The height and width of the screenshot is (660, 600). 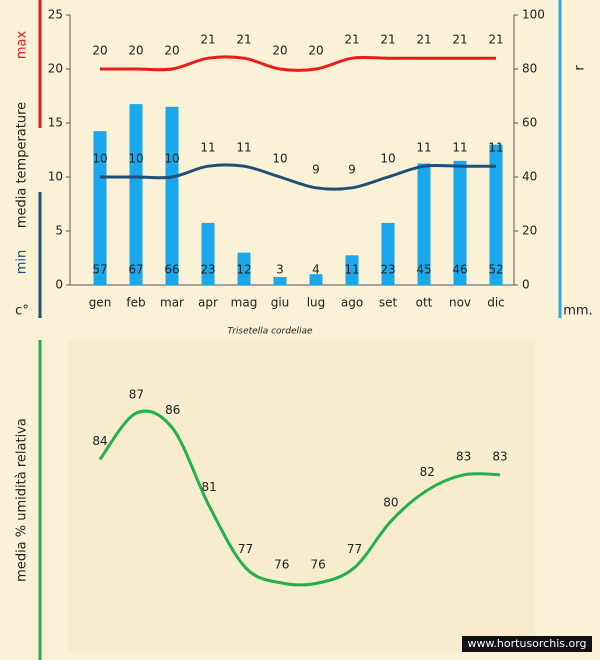 What do you see at coordinates (459, 270) in the screenshot?
I see `data-label: 46` at bounding box center [459, 270].